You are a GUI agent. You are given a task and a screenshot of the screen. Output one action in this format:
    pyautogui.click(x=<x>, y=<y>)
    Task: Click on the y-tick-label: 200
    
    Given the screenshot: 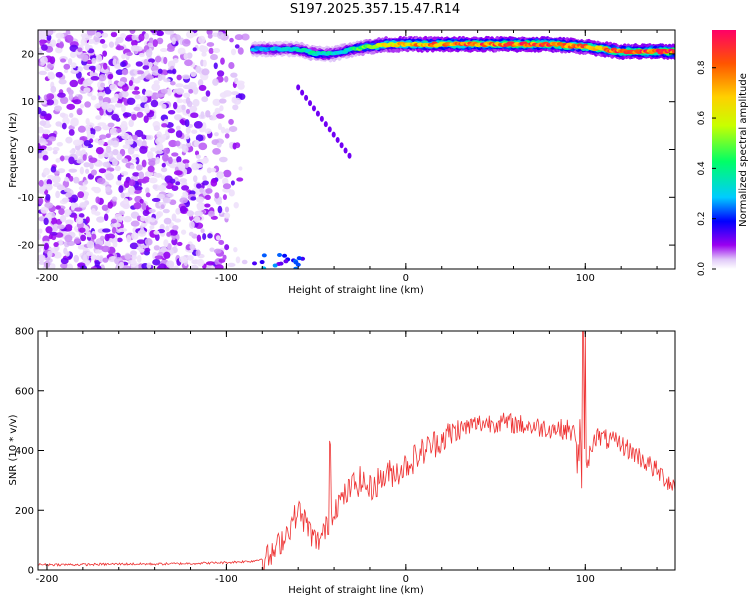 What is the action you would take?
    pyautogui.click(x=24, y=511)
    